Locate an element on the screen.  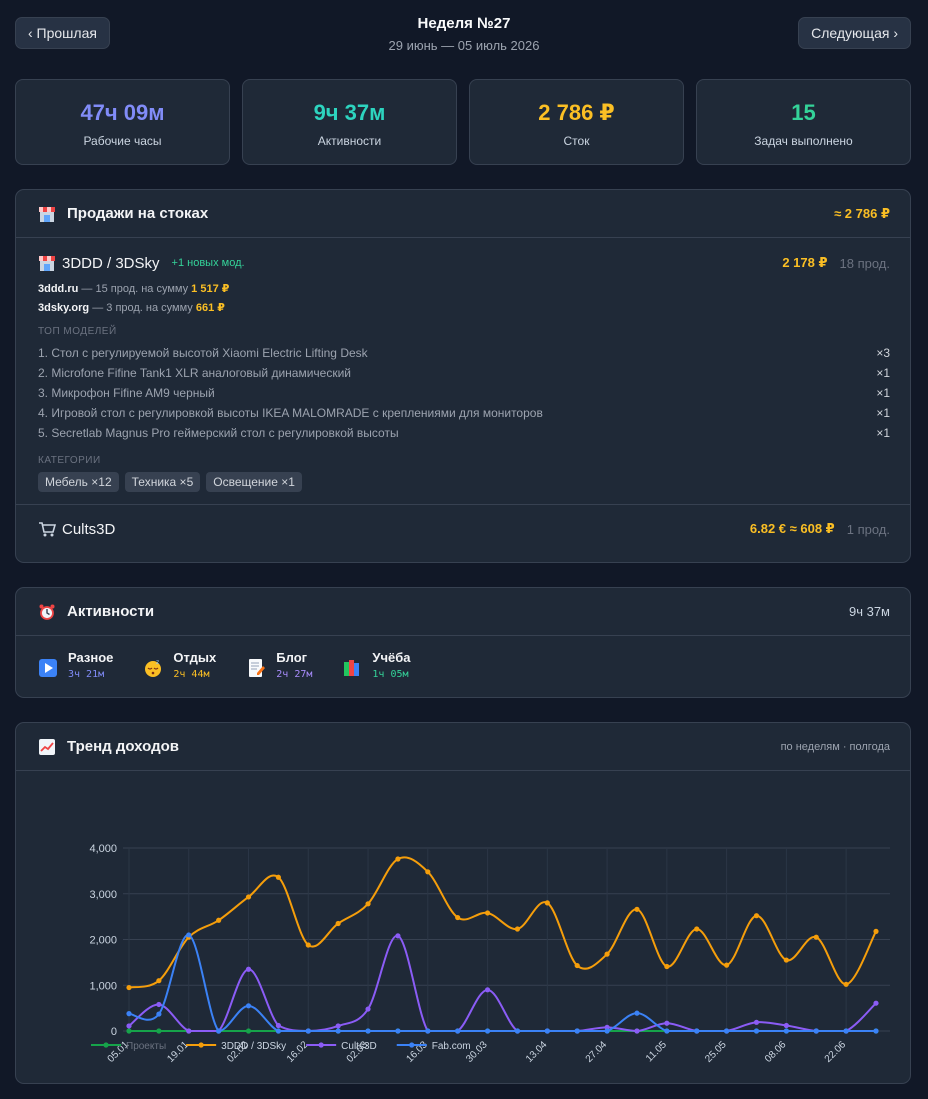
y-tick-label: 1,000 is located at coordinates (103, 986).